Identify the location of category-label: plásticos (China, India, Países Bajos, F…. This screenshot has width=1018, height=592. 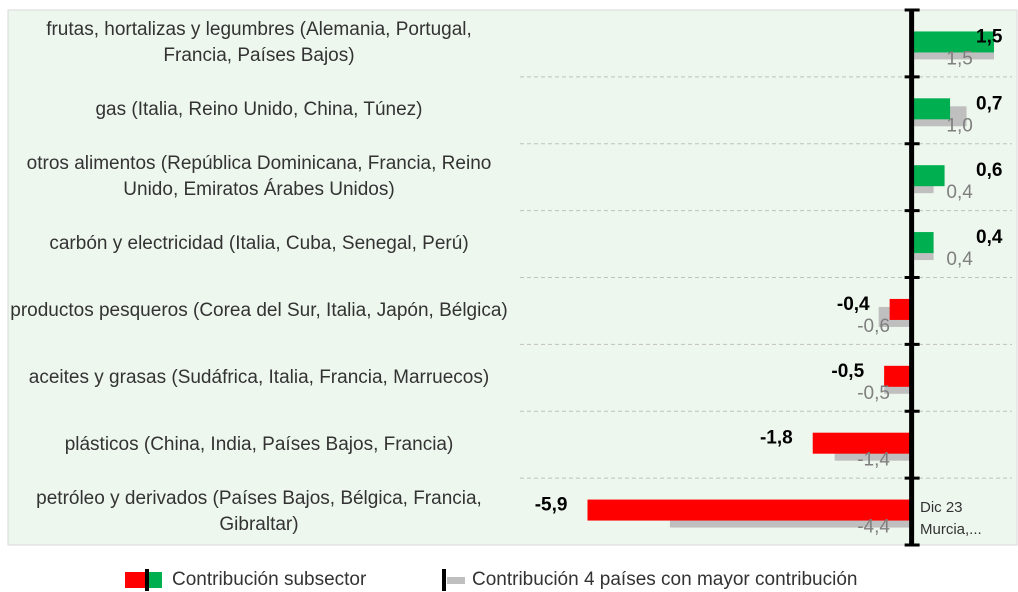
(259, 444).